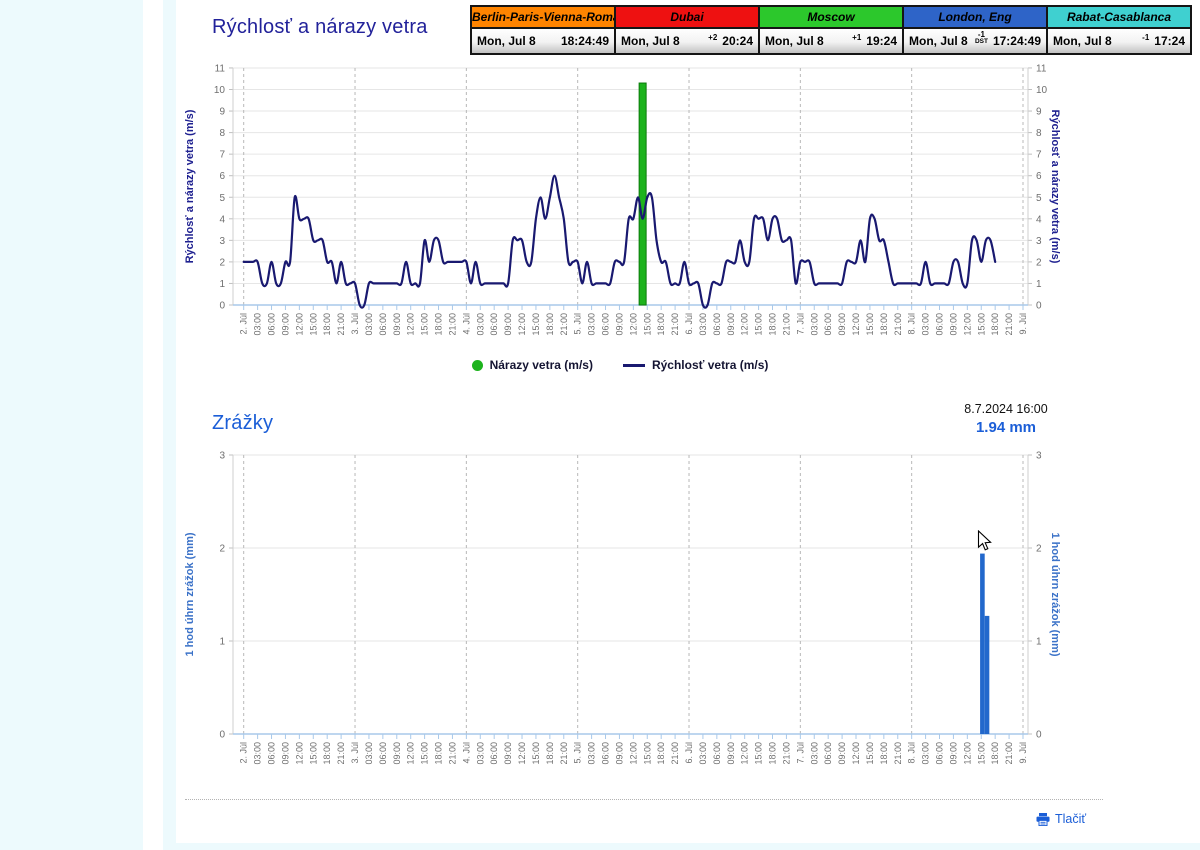 The width and height of the screenshot is (1200, 850). What do you see at coordinates (1043, 819) in the screenshot?
I see `printer-icon` at bounding box center [1043, 819].